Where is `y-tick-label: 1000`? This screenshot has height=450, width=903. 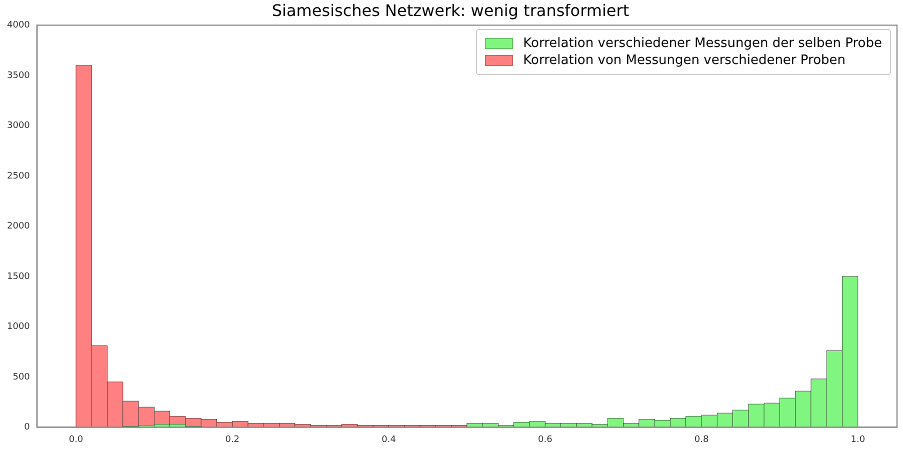 y-tick-label: 1000 is located at coordinates (18, 327).